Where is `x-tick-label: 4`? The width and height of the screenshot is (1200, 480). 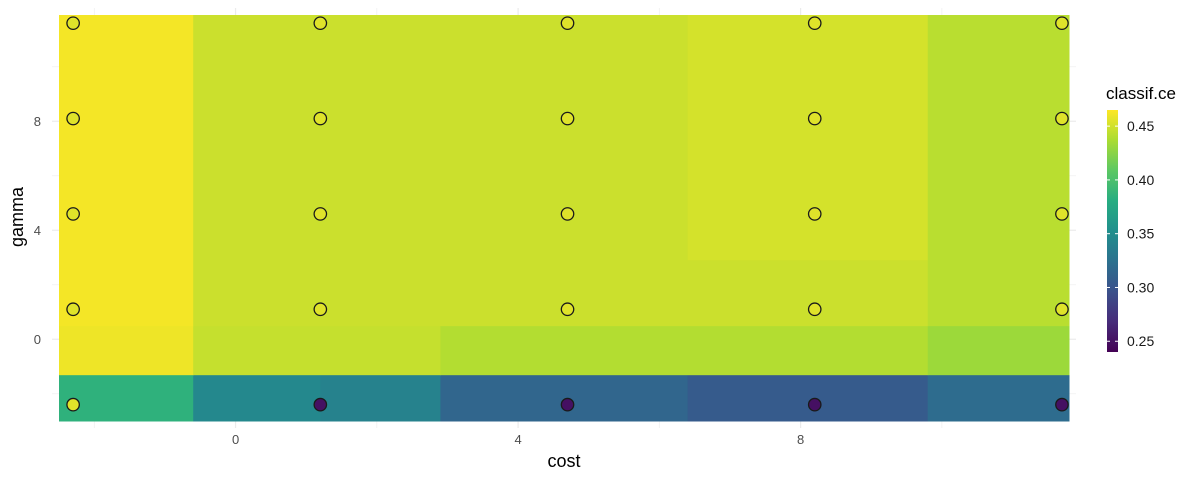
x-tick-label: 4 is located at coordinates (517, 439).